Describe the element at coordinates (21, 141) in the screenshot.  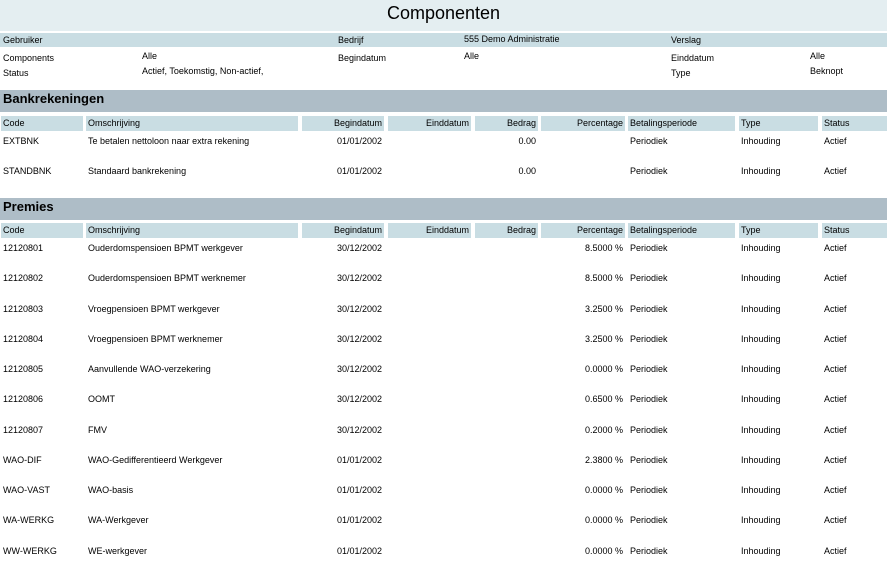
I see `cell-code: EXTBNK` at that location.